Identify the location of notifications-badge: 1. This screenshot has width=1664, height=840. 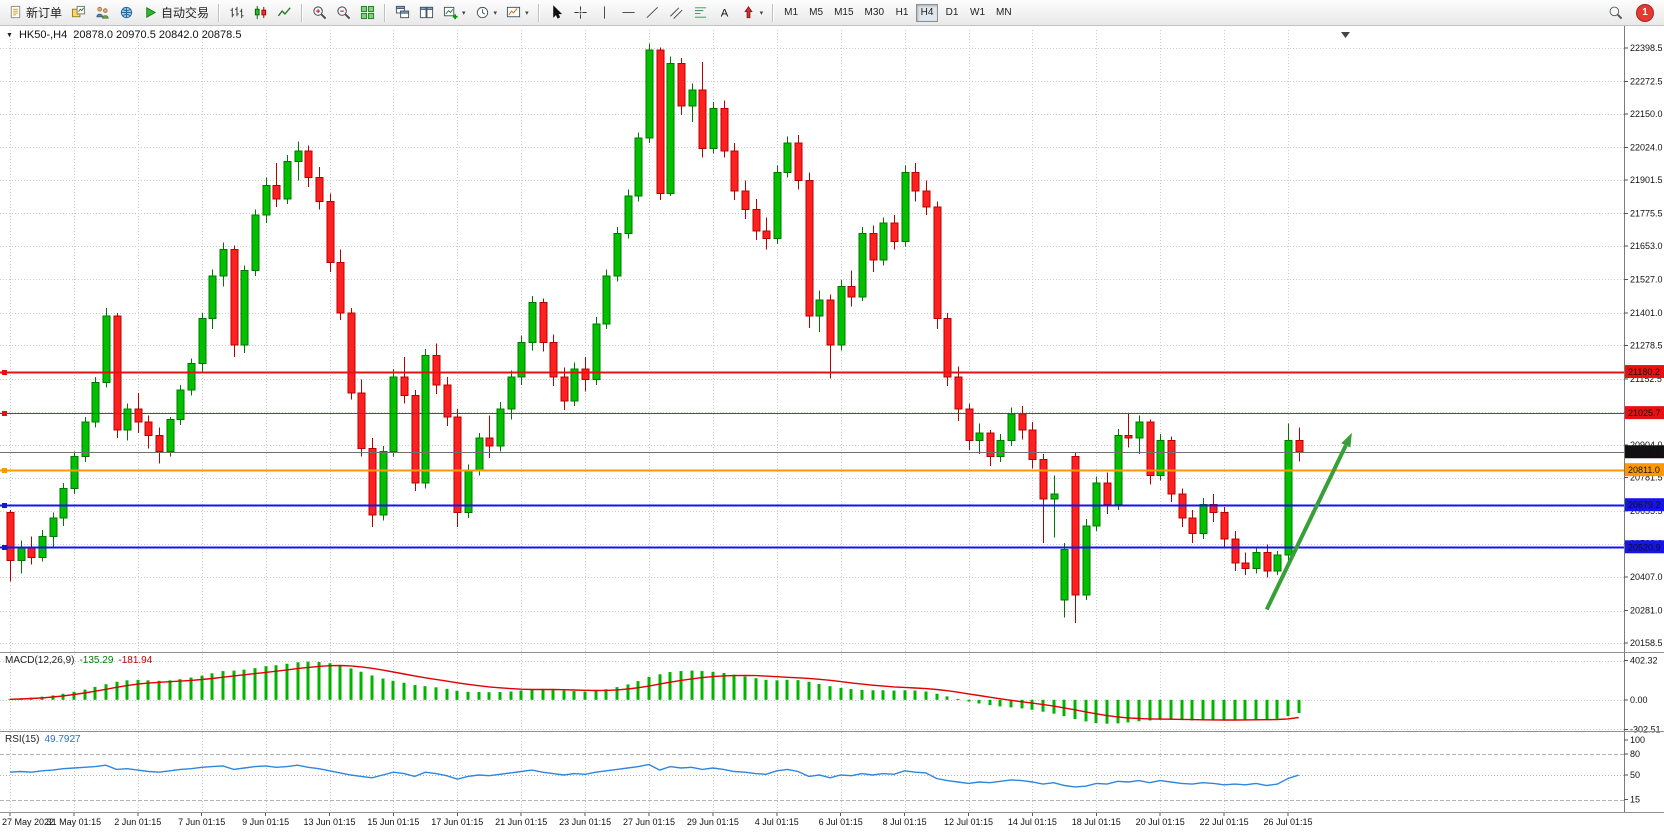
(1645, 12).